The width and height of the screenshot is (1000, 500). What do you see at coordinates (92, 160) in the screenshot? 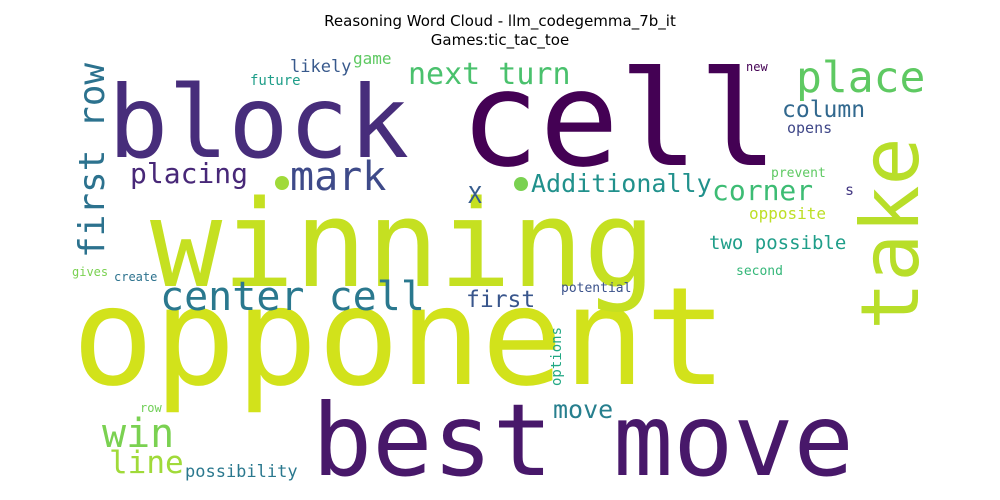
I see `word-first-row: first row` at bounding box center [92, 160].